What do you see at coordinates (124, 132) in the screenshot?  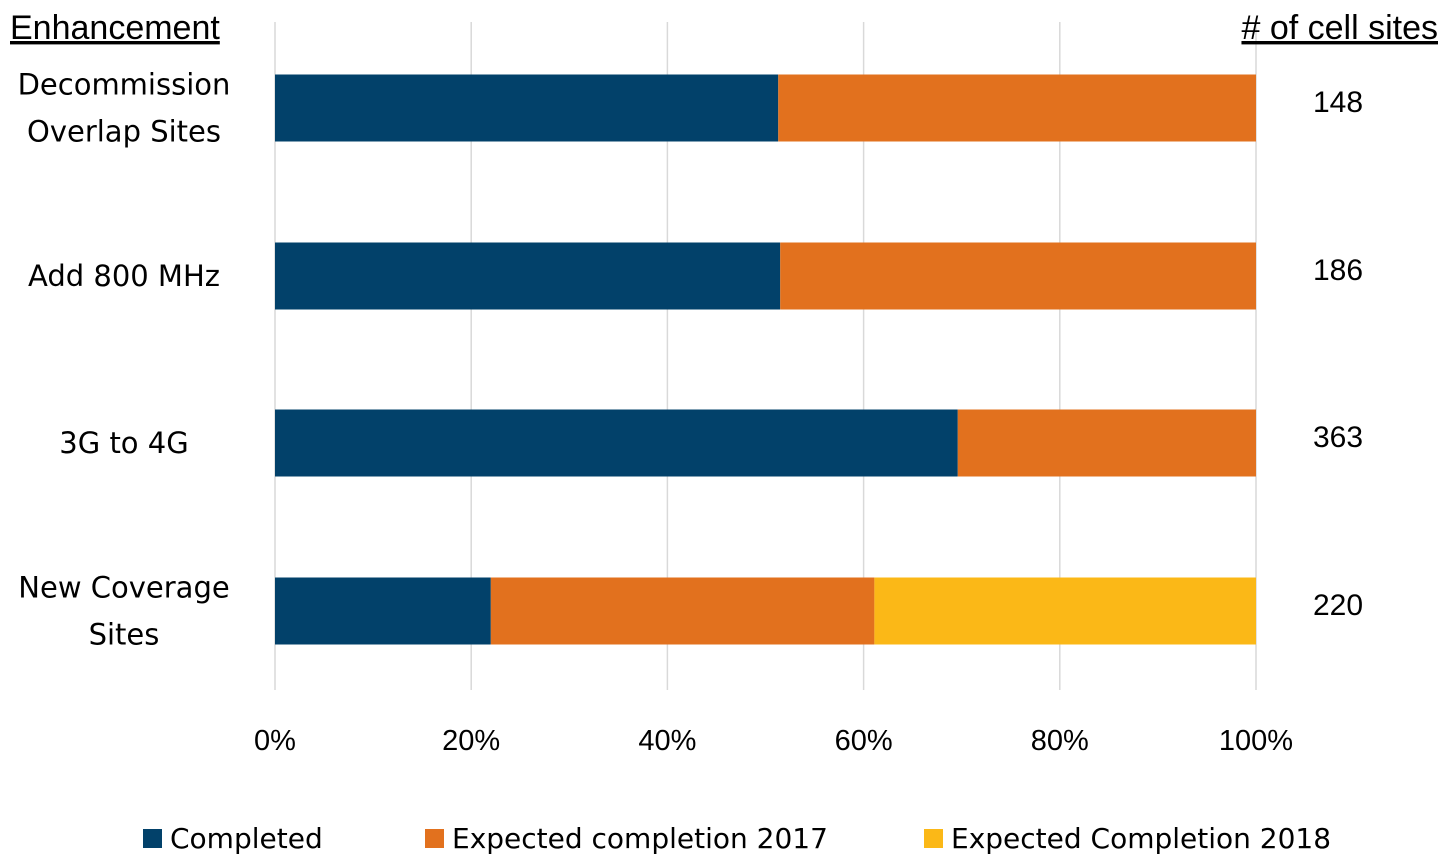 I see `category-label: Overlap Sites` at bounding box center [124, 132].